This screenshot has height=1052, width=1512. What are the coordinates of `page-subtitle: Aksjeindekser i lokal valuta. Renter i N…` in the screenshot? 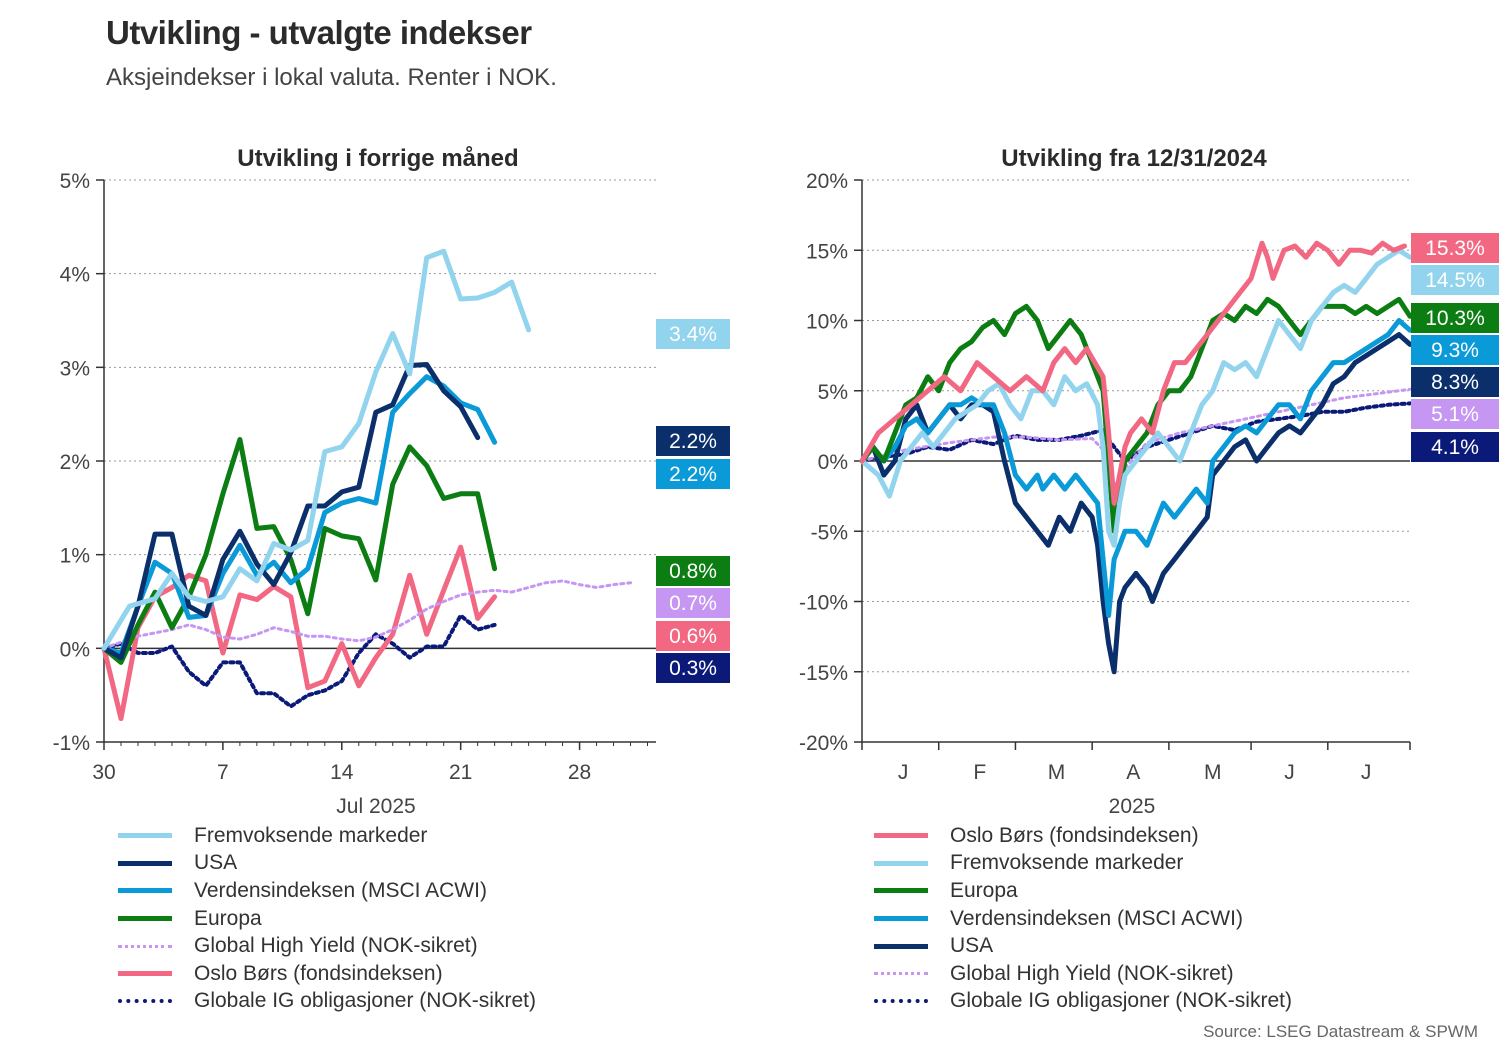 It's located at (331, 77).